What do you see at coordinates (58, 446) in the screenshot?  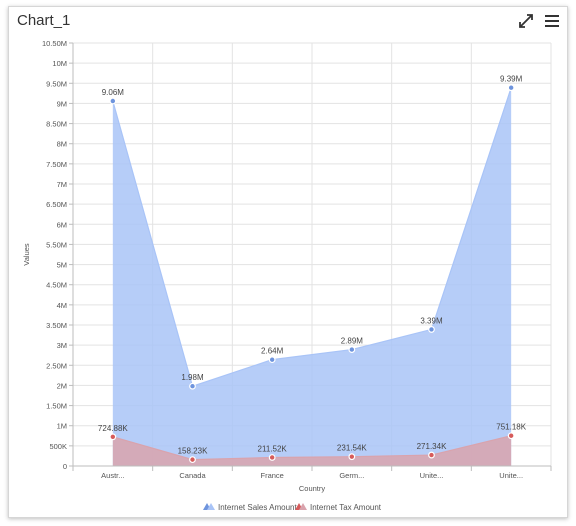 I see `y-tick-label: 500K` at bounding box center [58, 446].